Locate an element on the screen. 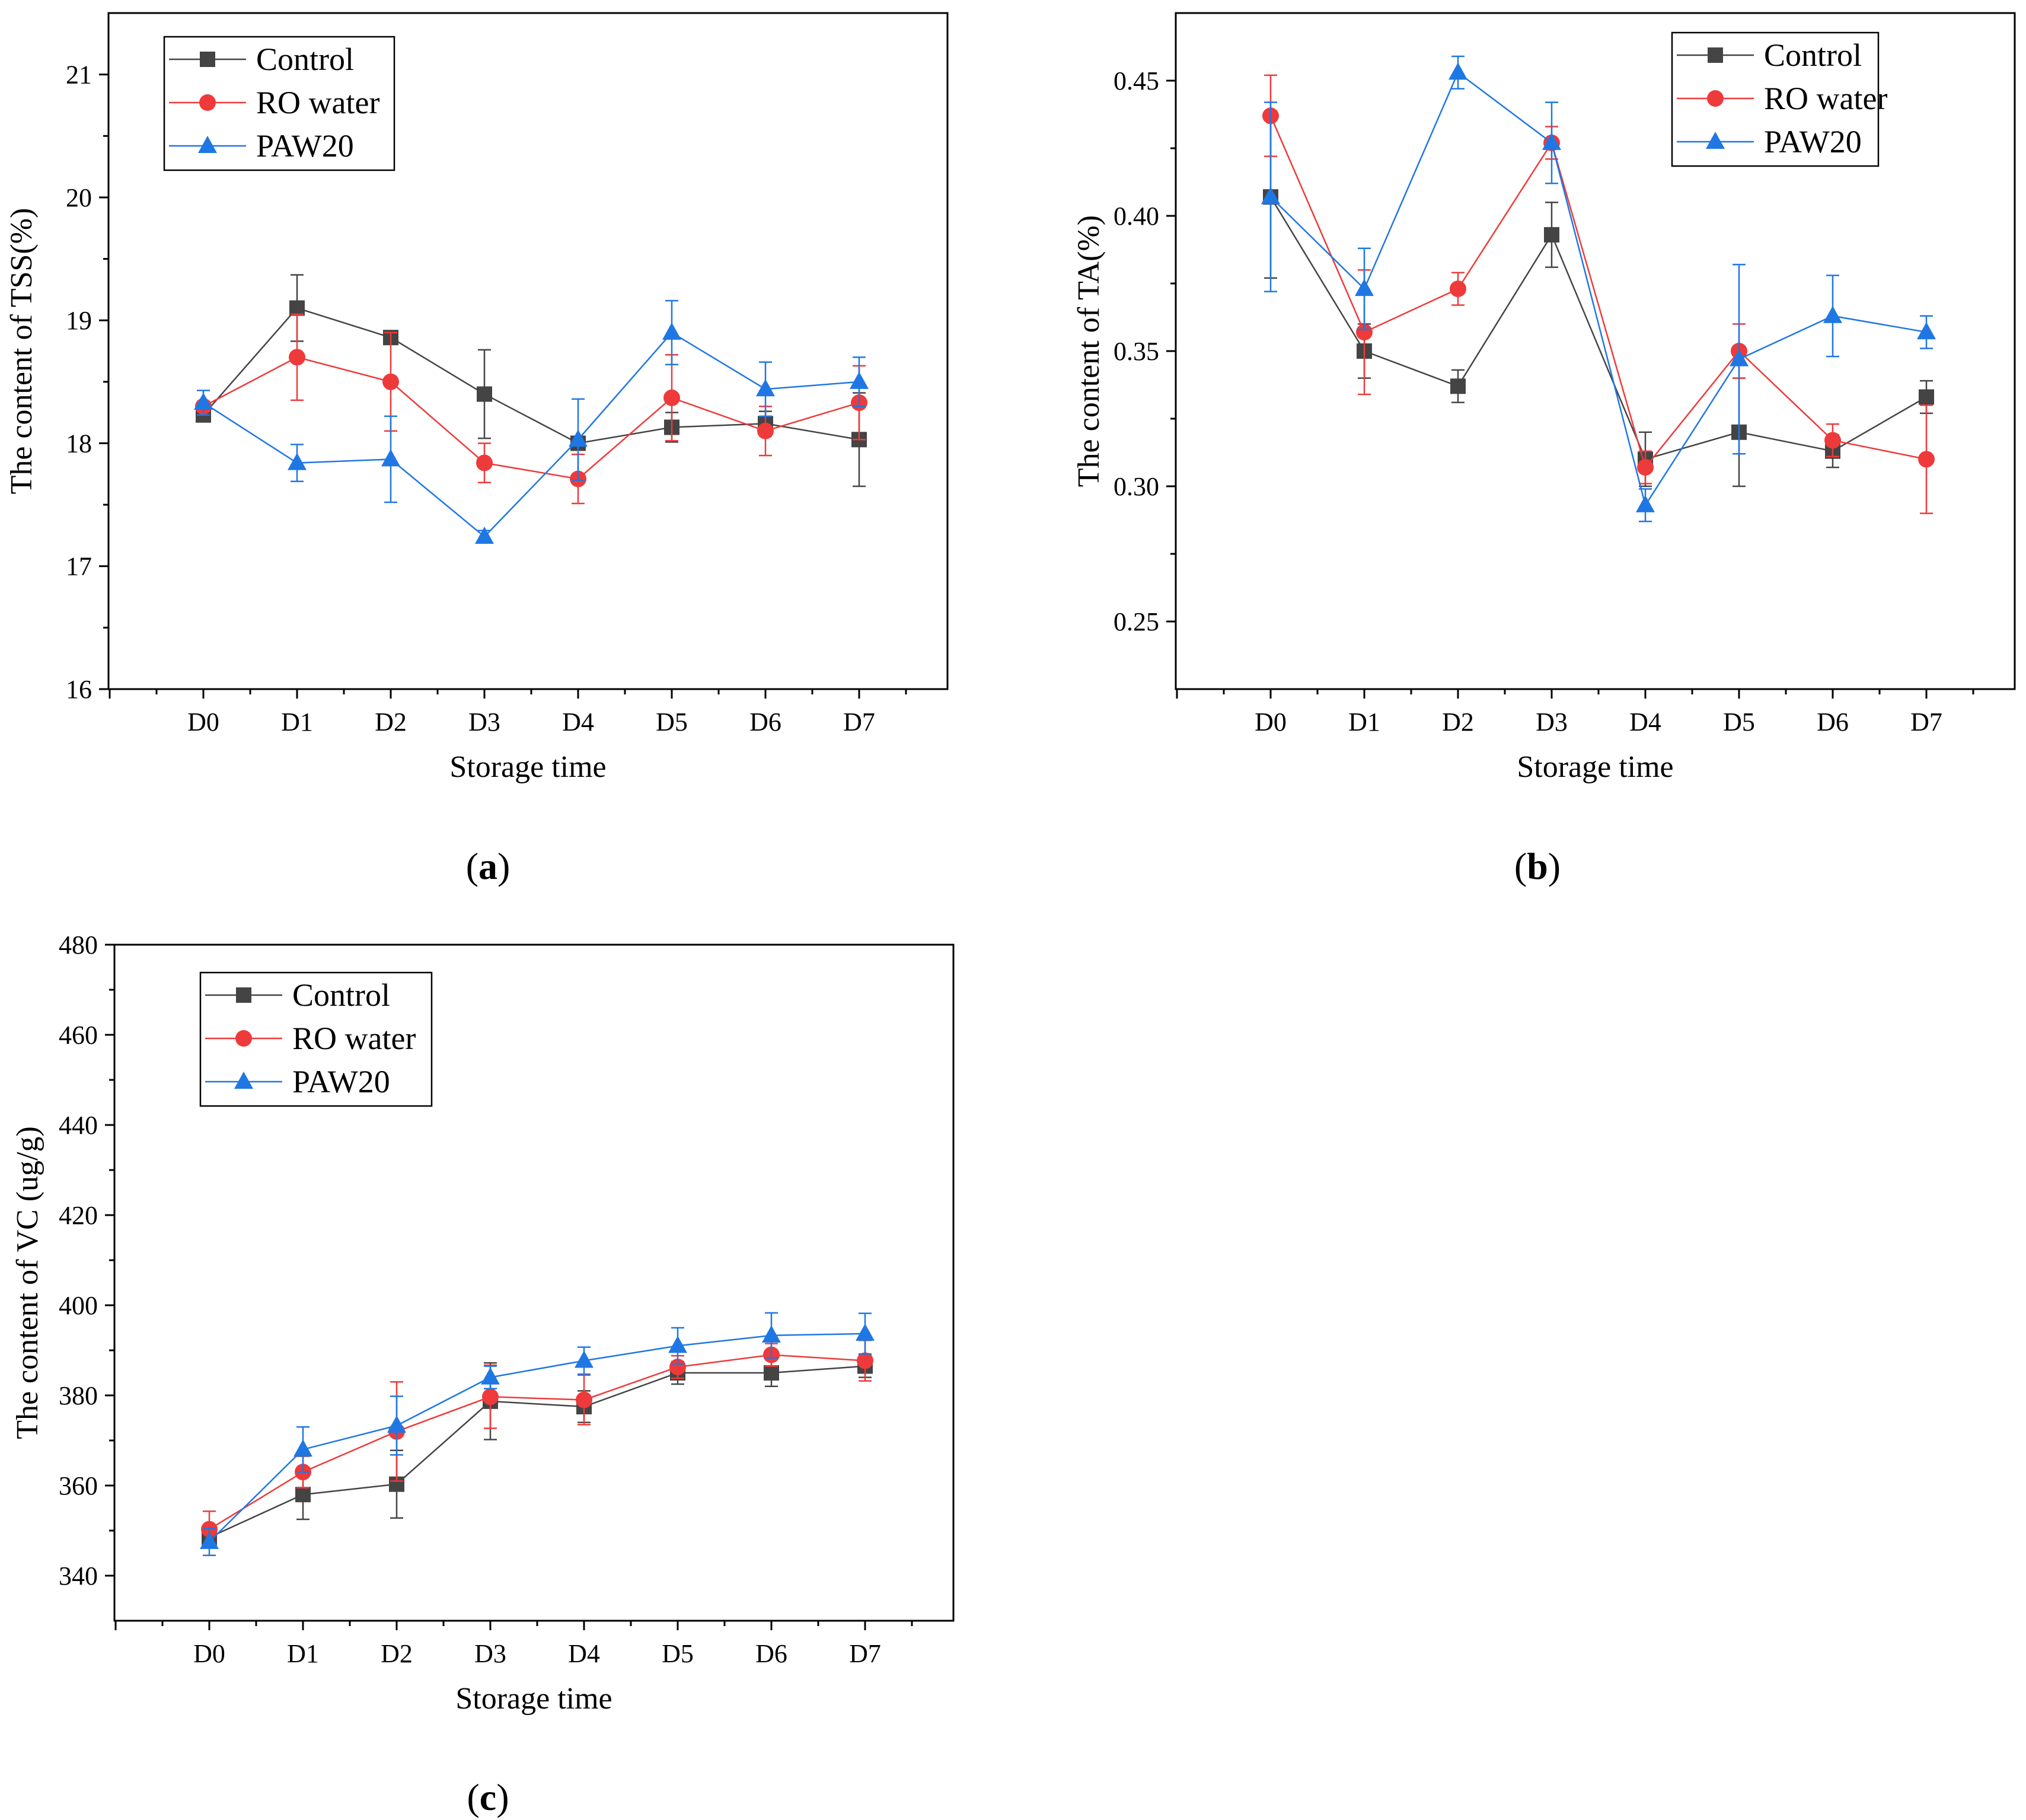  panel-label: (b) is located at coordinates (1537, 866).